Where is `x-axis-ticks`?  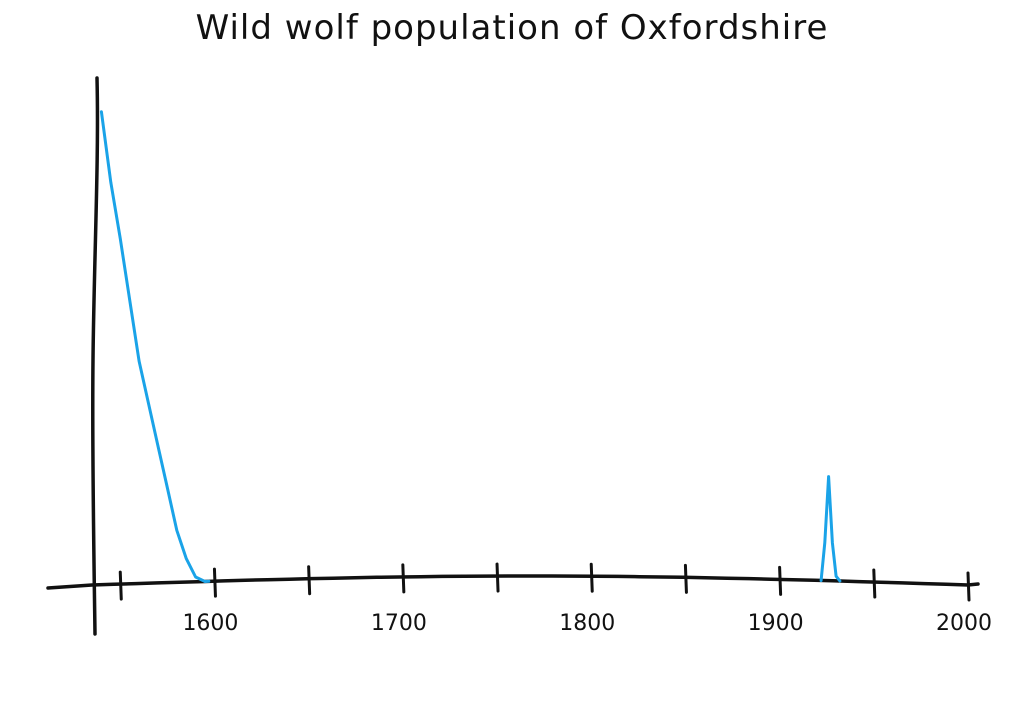 x-axis-ticks is located at coordinates (544, 582).